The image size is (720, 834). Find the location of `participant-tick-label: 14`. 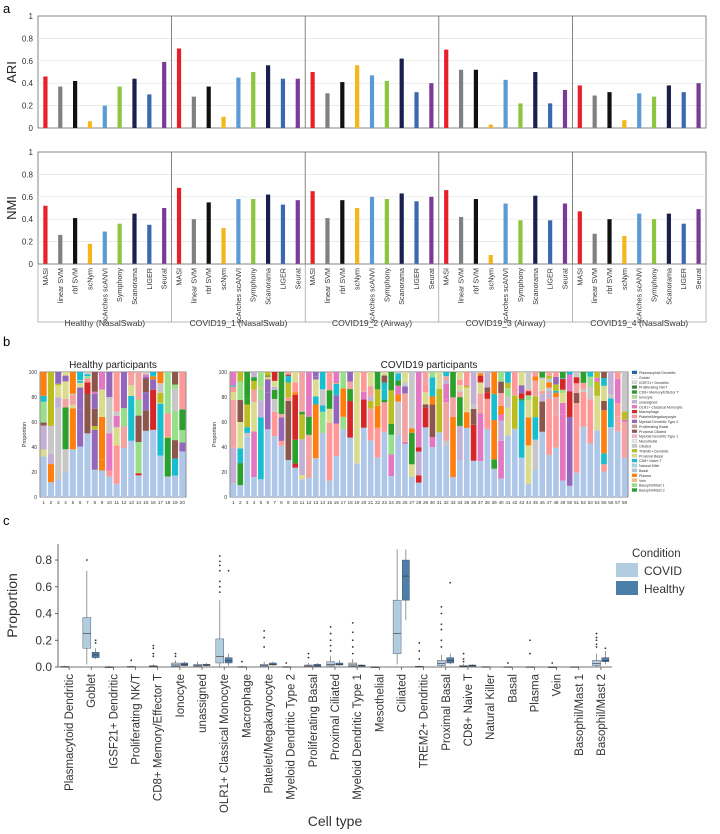

participant-tick-label: 14 is located at coordinates (139, 502).